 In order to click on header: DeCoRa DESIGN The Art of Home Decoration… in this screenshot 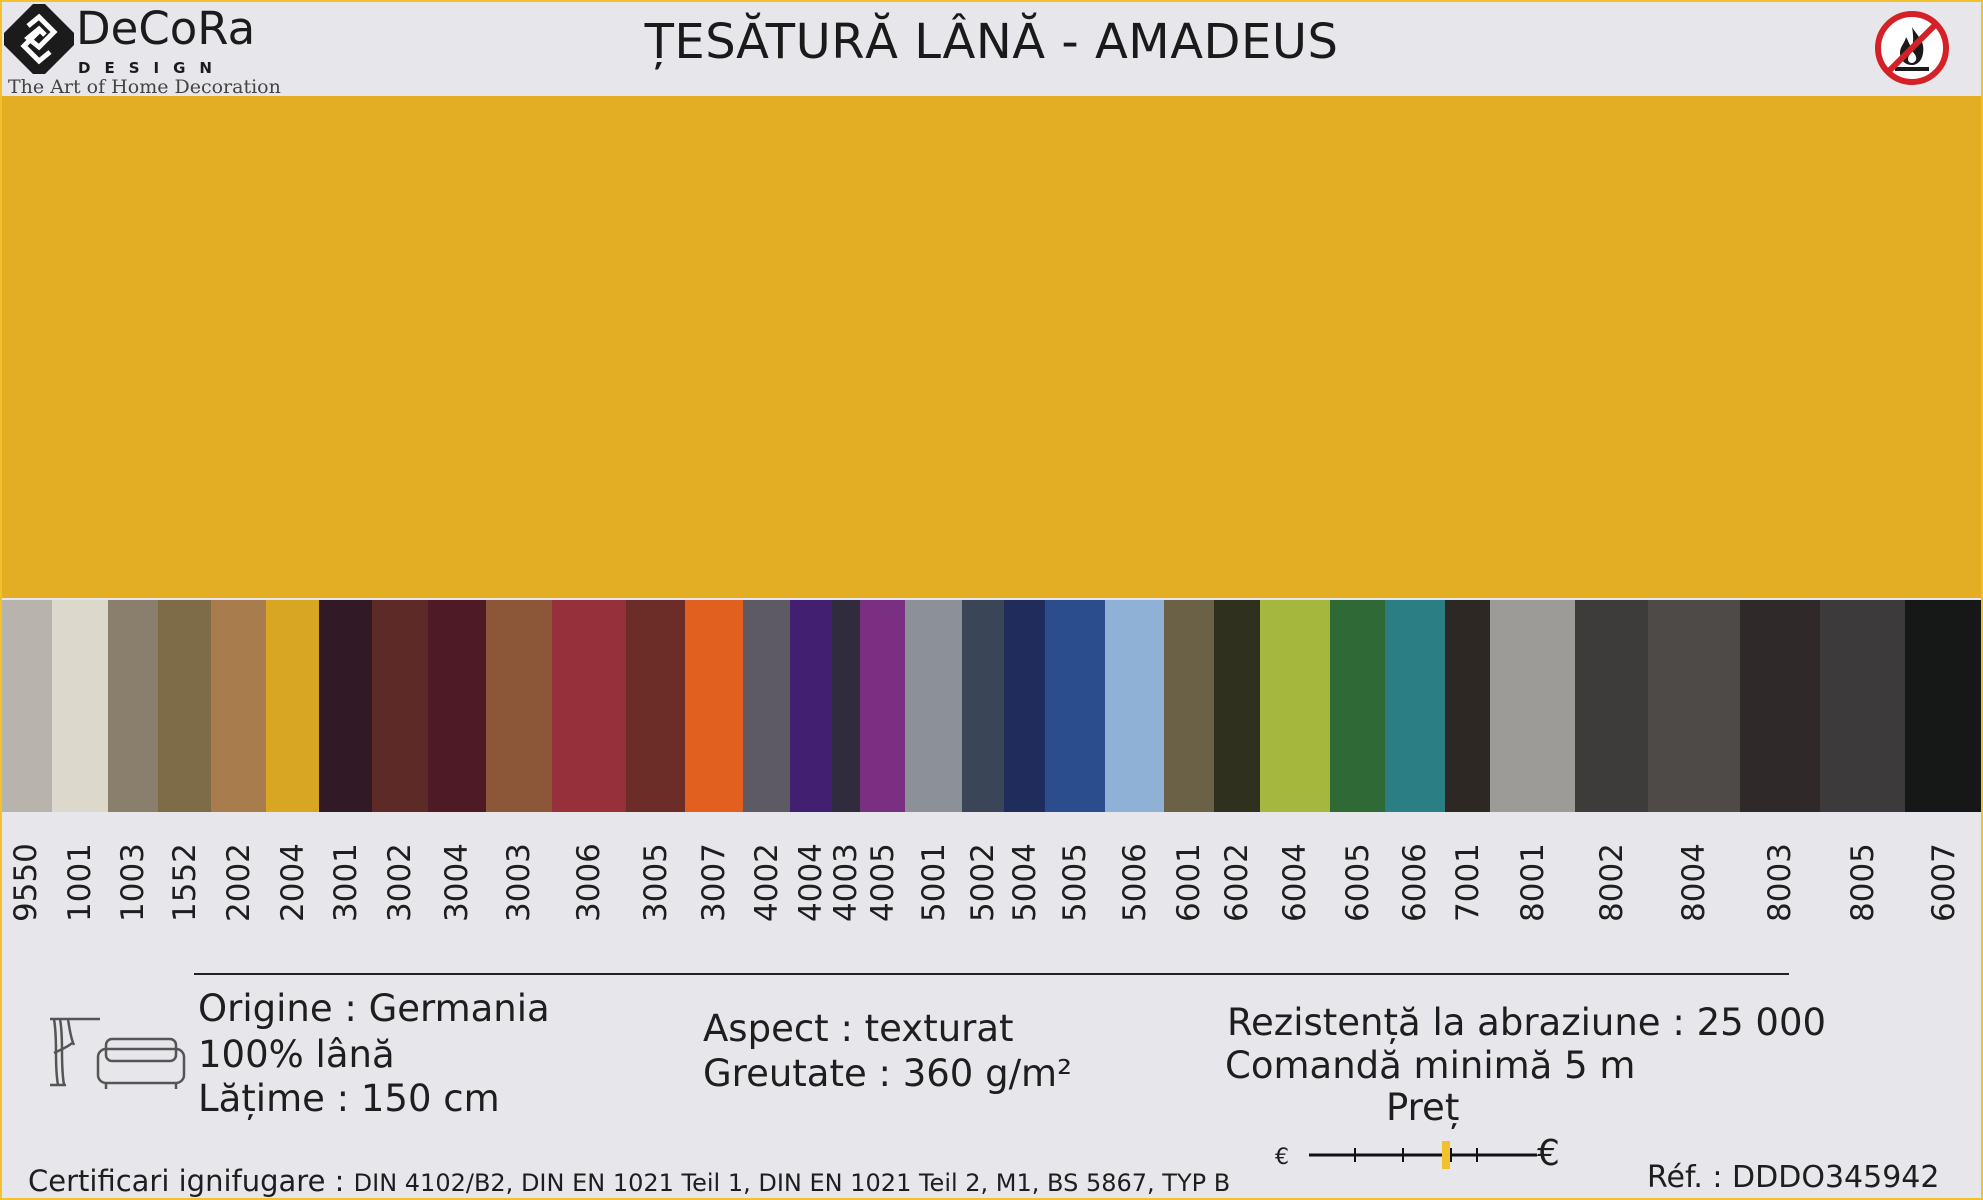, I will do `click(991, 49)`.